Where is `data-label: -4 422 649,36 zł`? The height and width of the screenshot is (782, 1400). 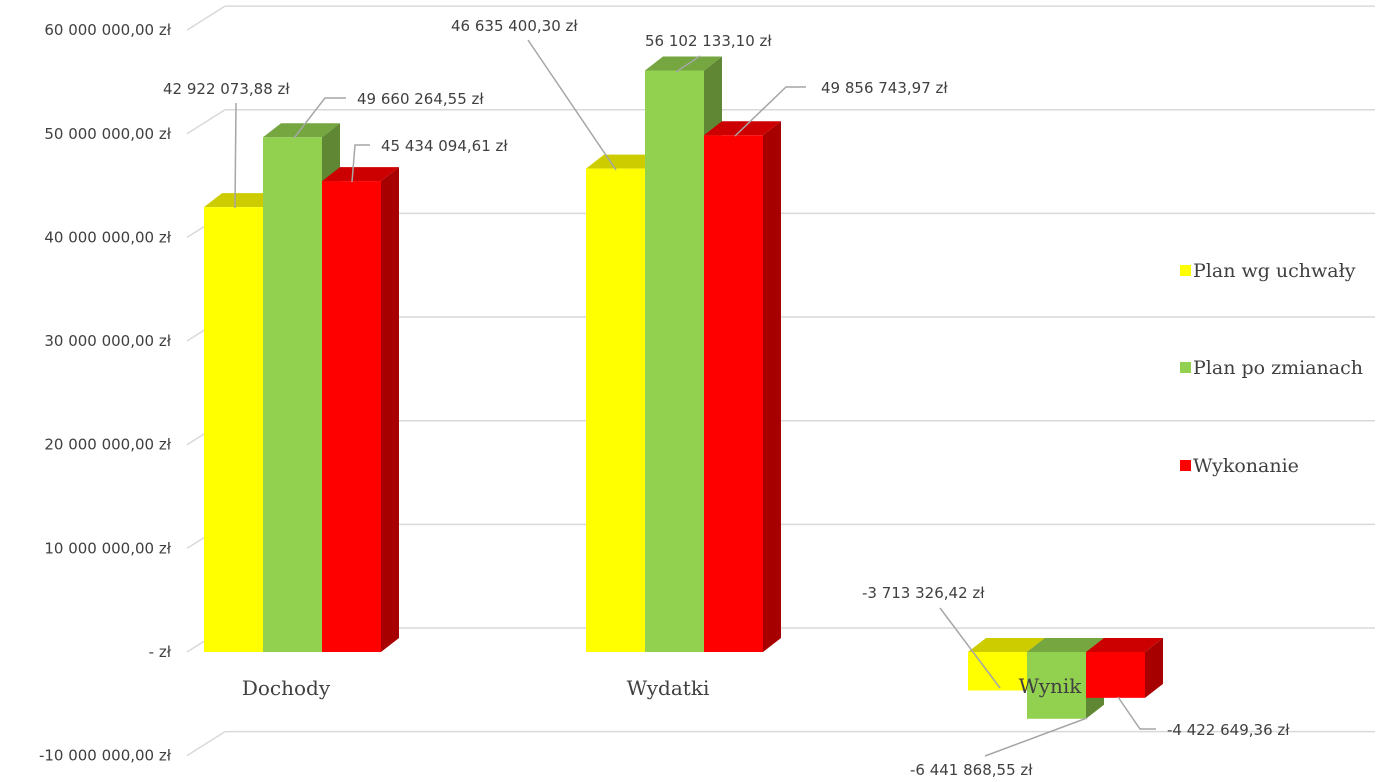 data-label: -4 422 649,36 zł is located at coordinates (1228, 730).